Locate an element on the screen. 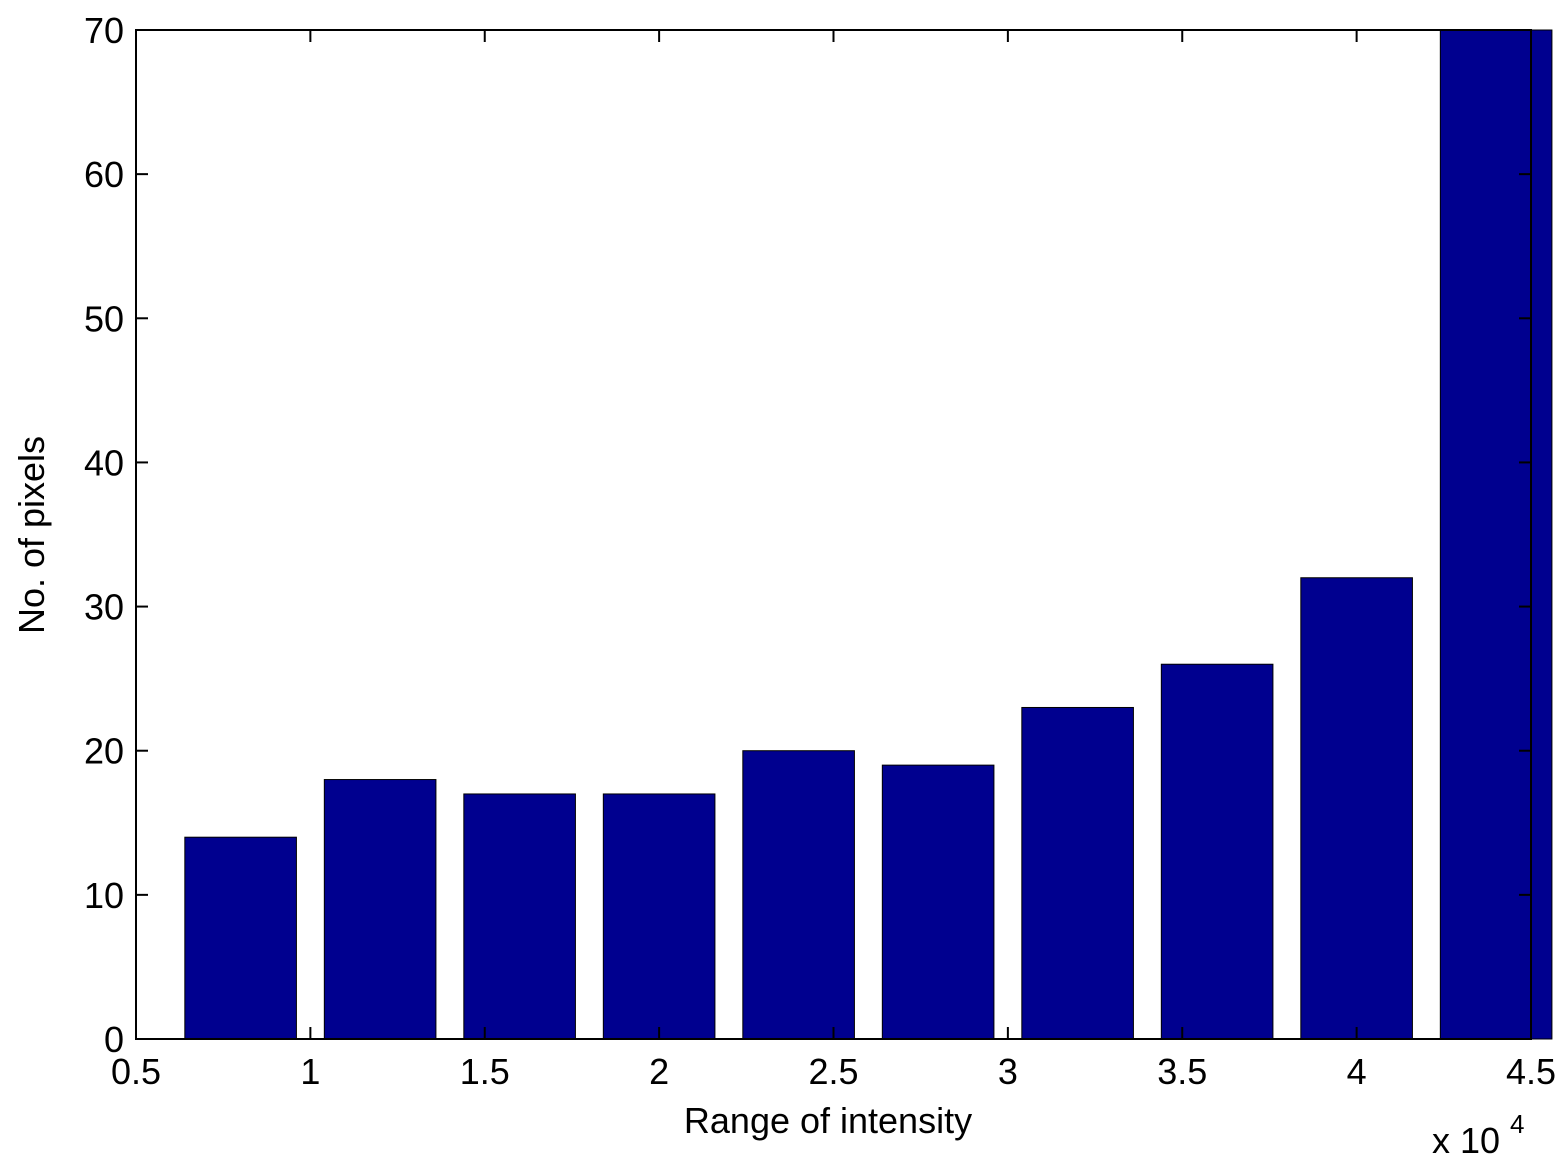 This screenshot has width=1567, height=1176. x-tick-label: 4.5 is located at coordinates (1531, 1071).